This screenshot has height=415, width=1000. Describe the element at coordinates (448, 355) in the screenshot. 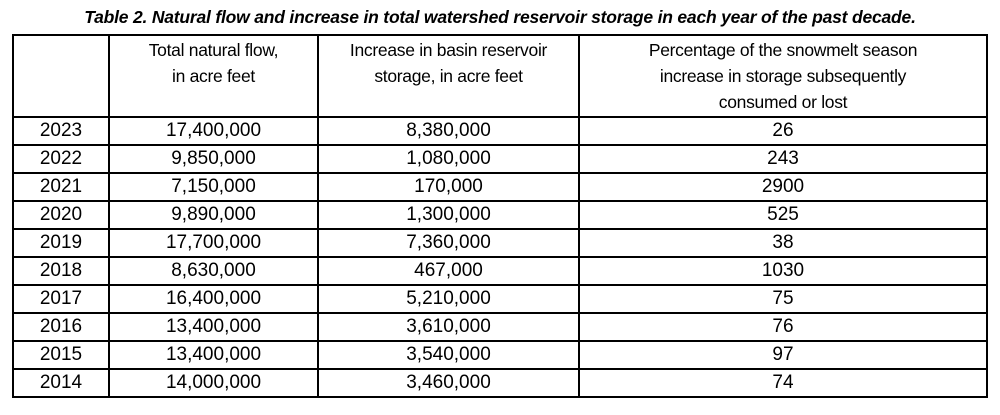

I see `storage-increase-cell: 3,540,000` at that location.